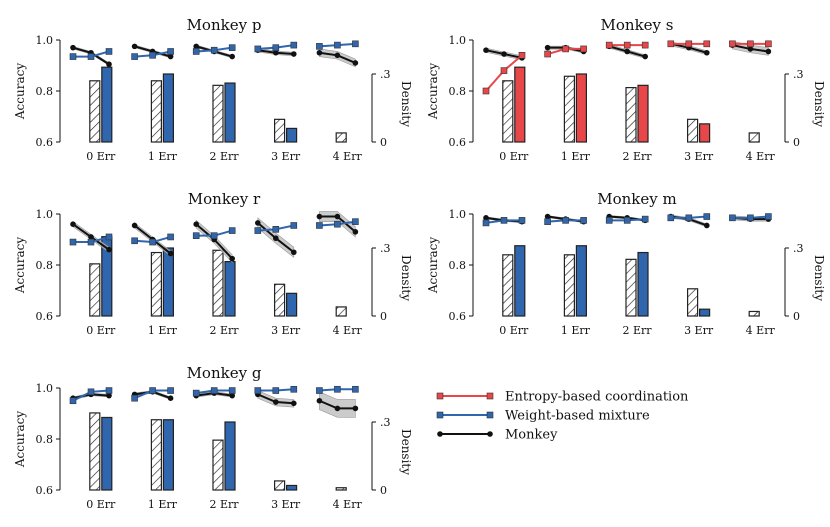 Image resolution: width=830 pixels, height=527 pixels. What do you see at coordinates (636, 199) in the screenshot?
I see `panel-title: Monkey m` at bounding box center [636, 199].